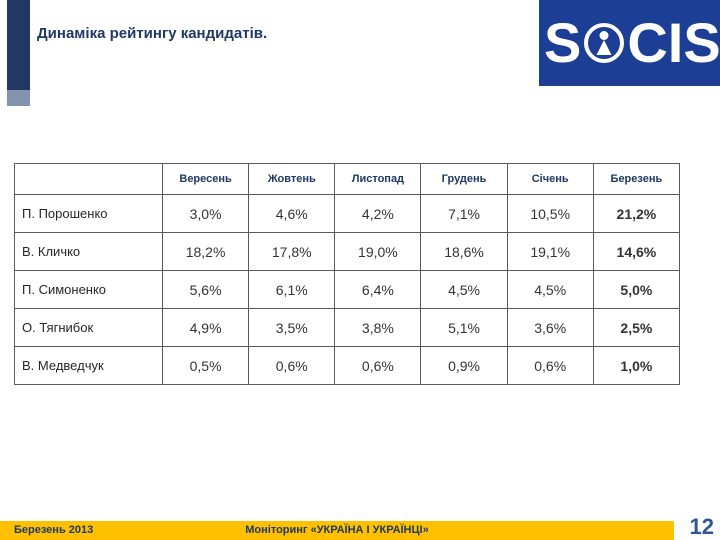 The height and width of the screenshot is (540, 720). I want to click on table-header-cell: Січень, so click(550, 179).